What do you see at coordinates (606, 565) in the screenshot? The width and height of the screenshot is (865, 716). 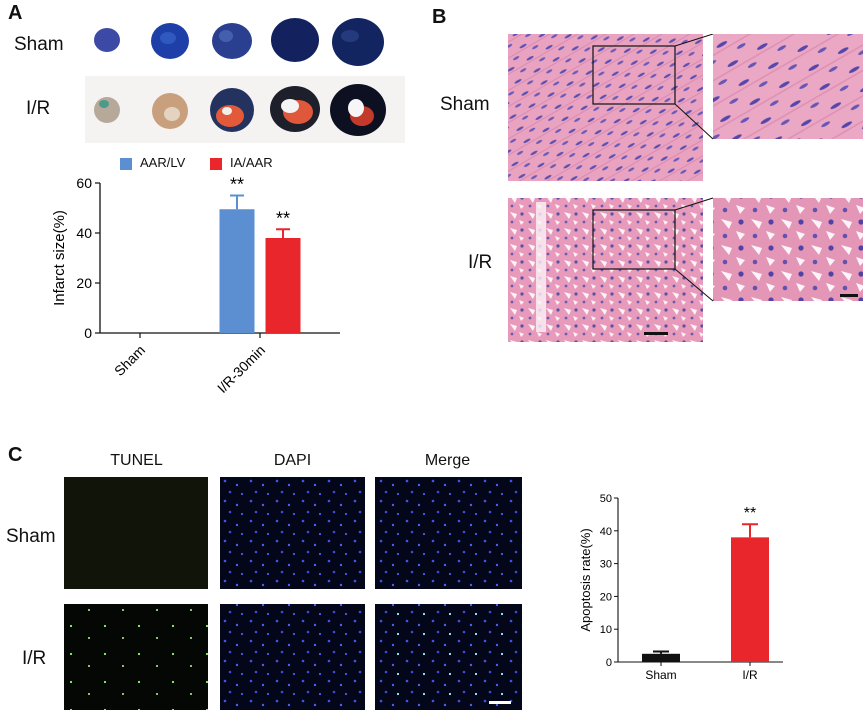 I see `y-tick-label: 30` at bounding box center [606, 565].